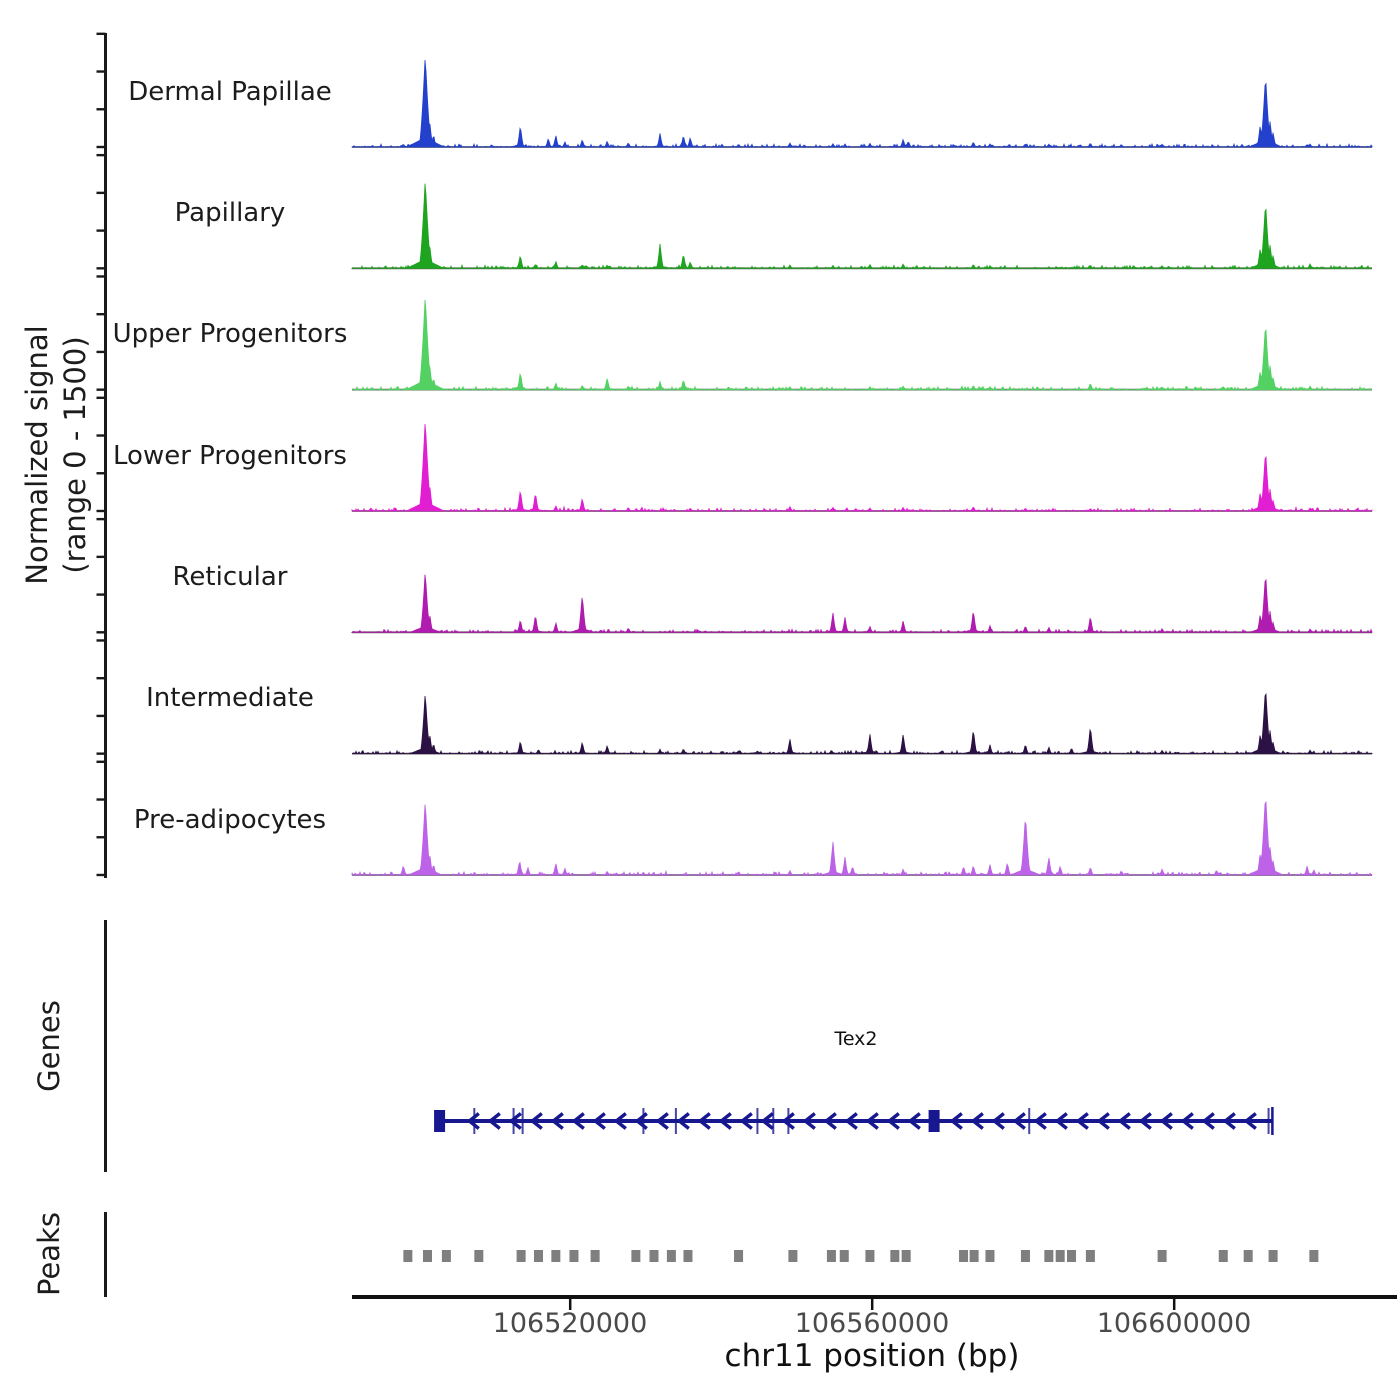  I want to click on peaks-track, so click(711, 1254).